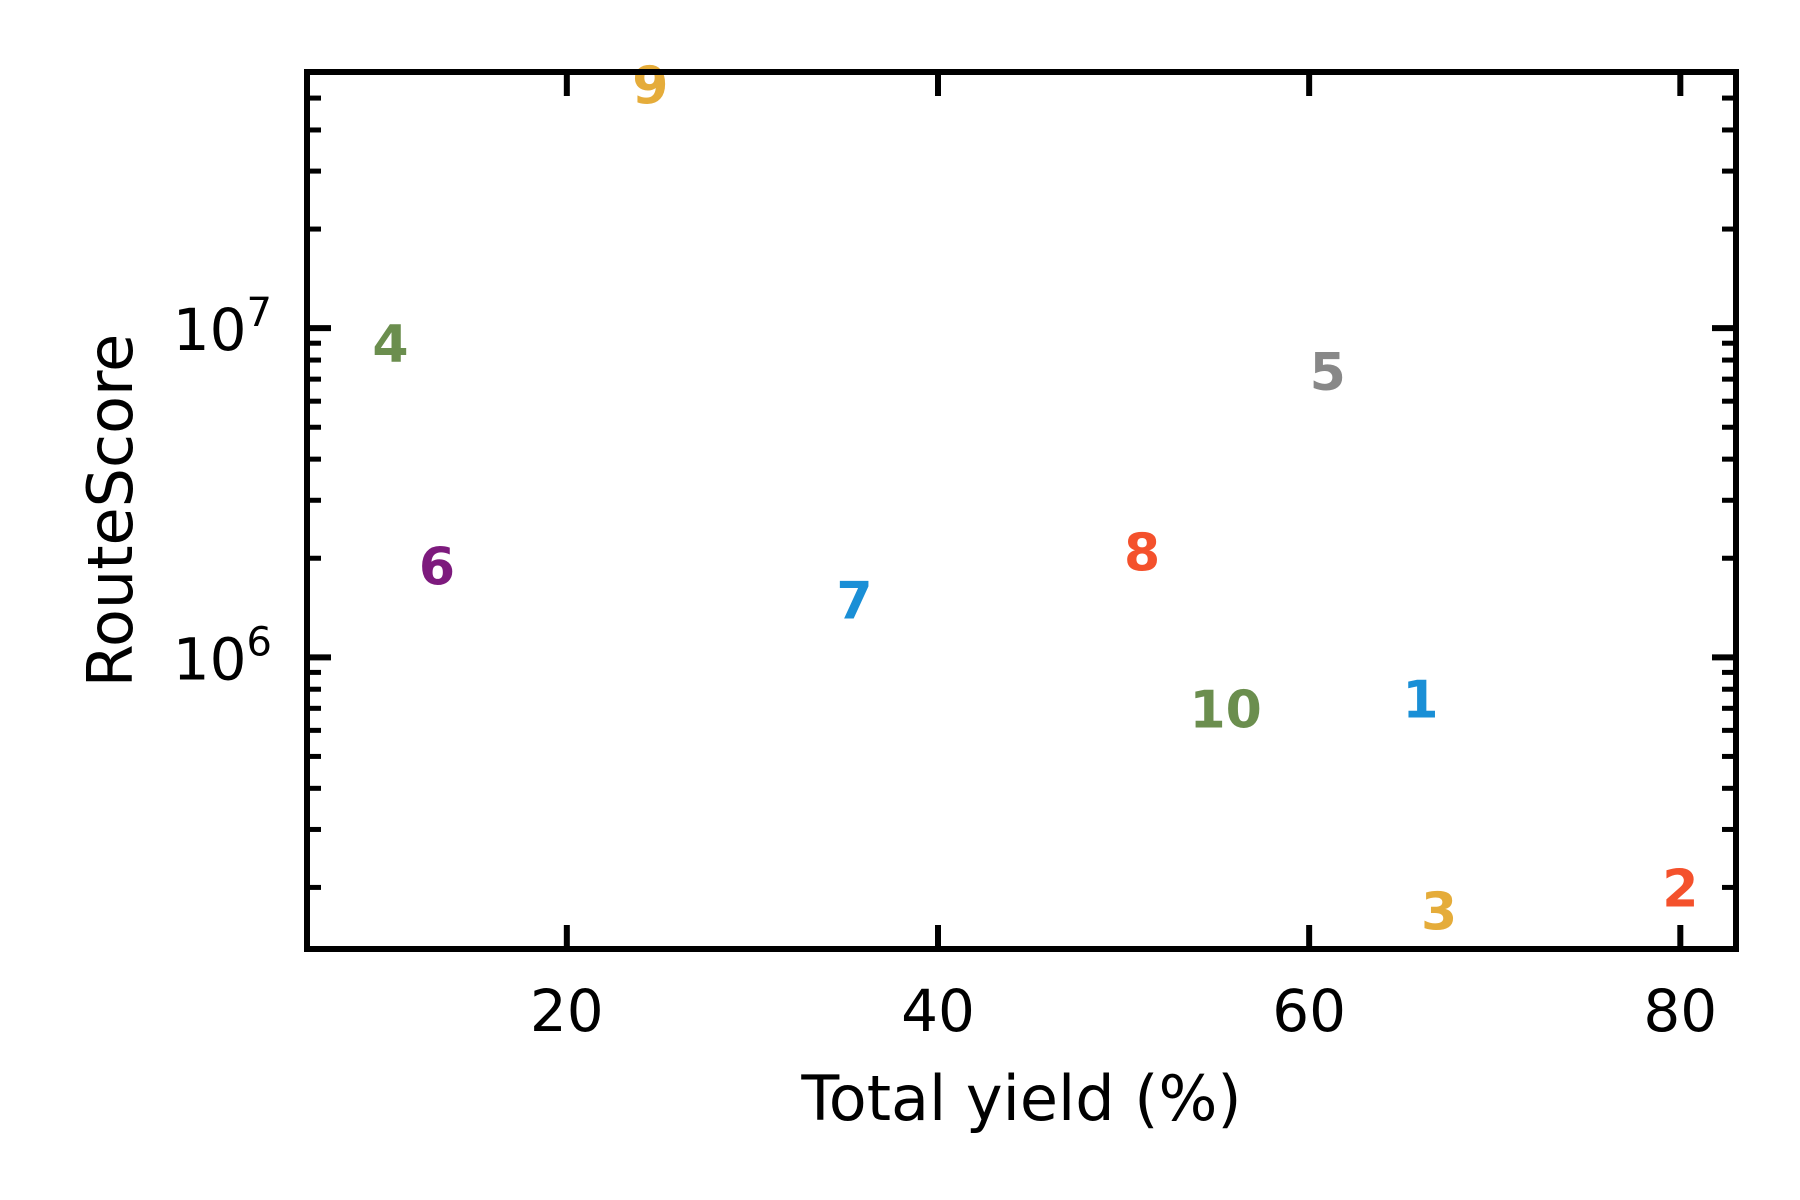  What do you see at coordinates (1142, 553) in the screenshot?
I see `data-point-8: 8` at bounding box center [1142, 553].